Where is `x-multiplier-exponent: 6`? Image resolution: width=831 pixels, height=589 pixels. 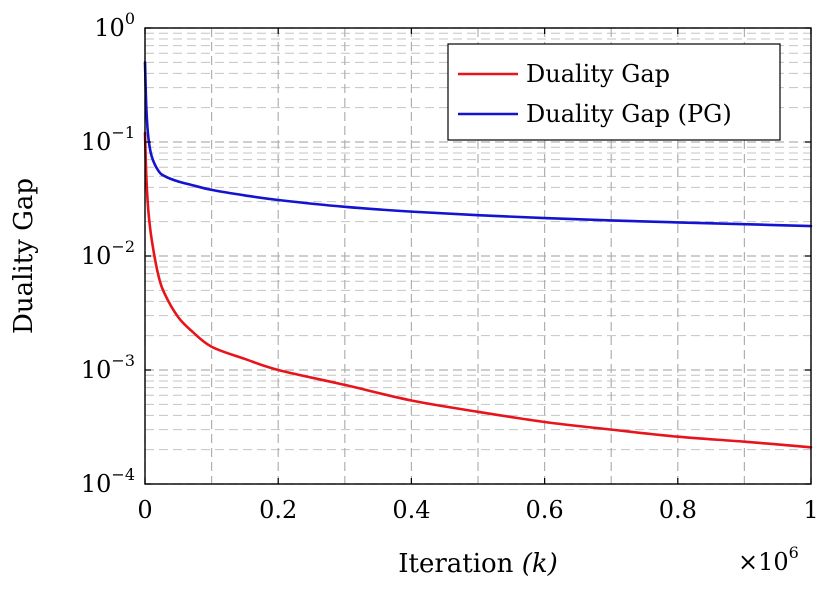
x-multiplier-exponent: 6 is located at coordinates (794, 552).